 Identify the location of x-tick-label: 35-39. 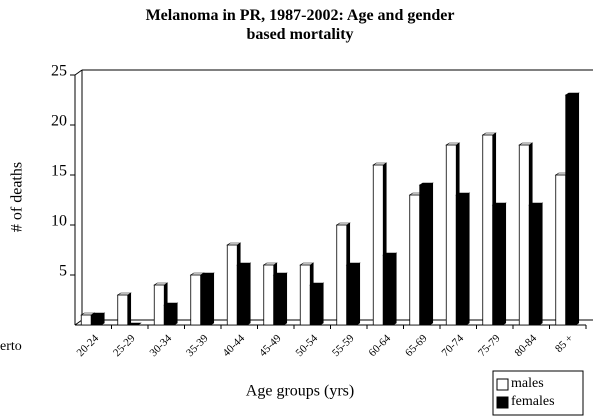
(197, 345).